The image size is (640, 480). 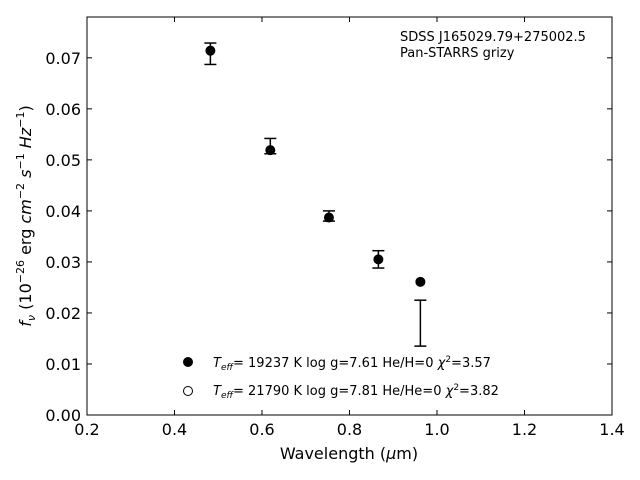 What do you see at coordinates (611, 429) in the screenshot?
I see `x-tick-label: 1.4` at bounding box center [611, 429].